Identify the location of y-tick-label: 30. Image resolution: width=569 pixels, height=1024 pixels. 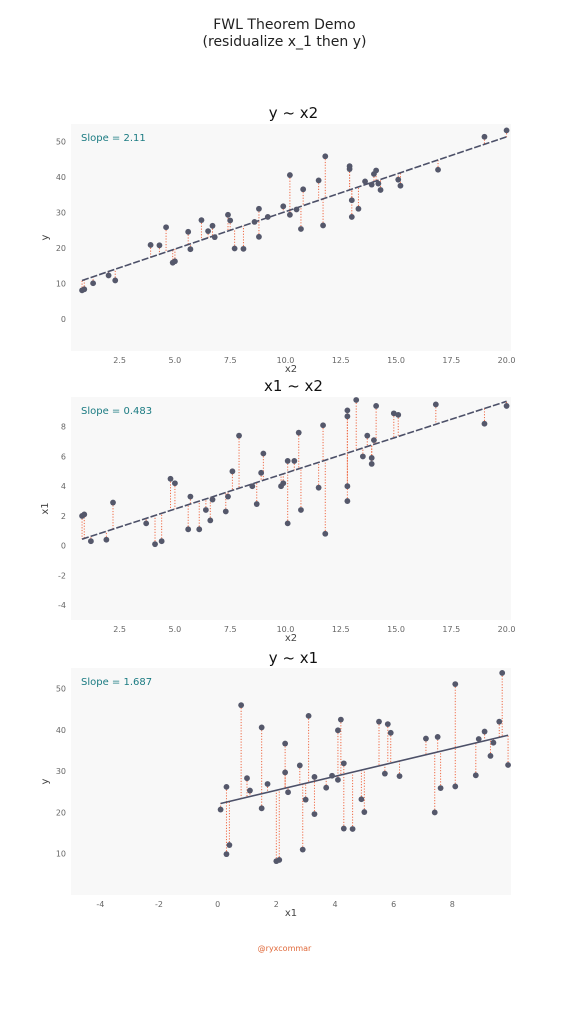
(61, 771).